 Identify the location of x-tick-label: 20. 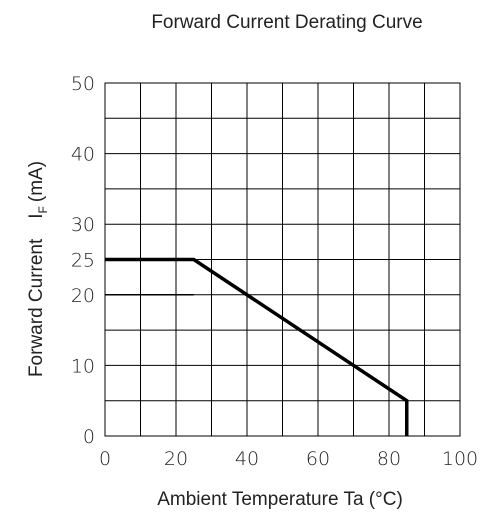
(176, 459).